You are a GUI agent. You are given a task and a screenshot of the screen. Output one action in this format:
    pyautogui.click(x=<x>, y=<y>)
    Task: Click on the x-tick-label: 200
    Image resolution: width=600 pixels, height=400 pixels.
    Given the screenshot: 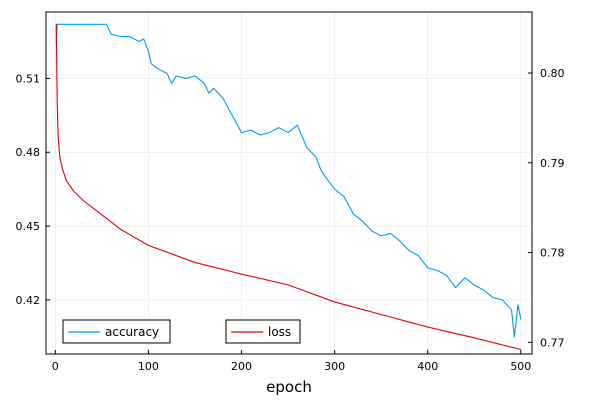 What is the action you would take?
    pyautogui.click(x=241, y=366)
    